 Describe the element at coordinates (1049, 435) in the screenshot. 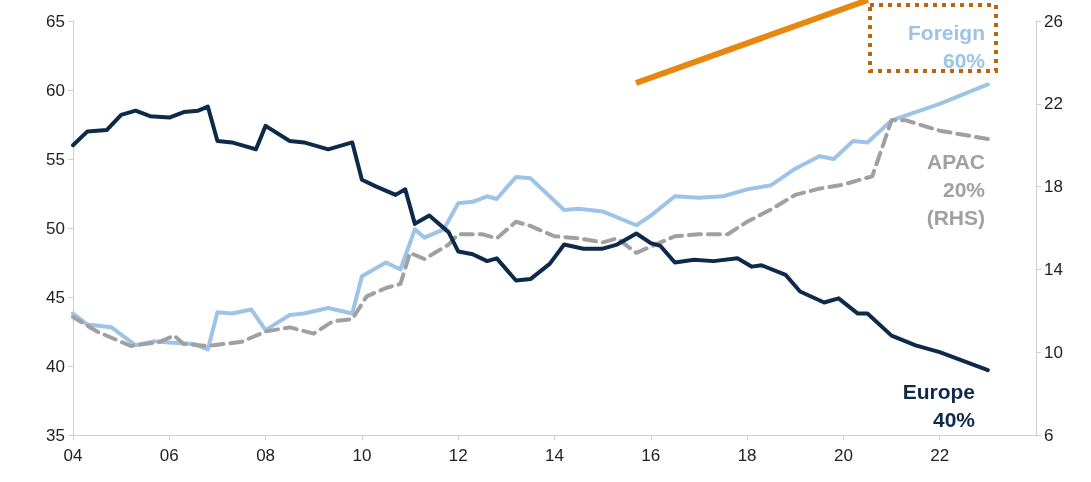

I see `y2-tick-label: 6` at that location.